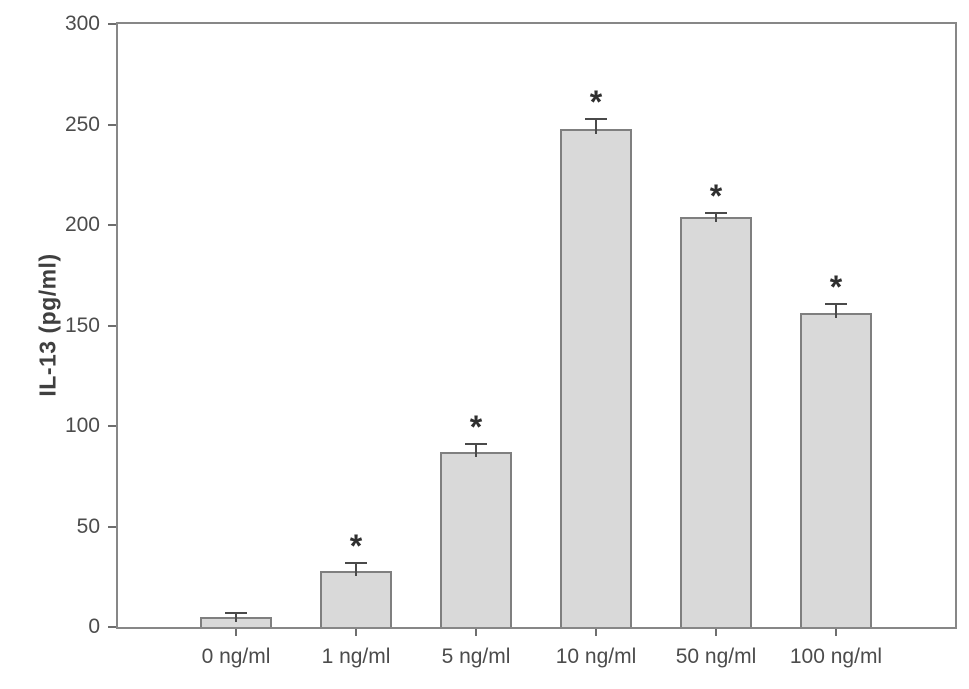 The height and width of the screenshot is (689, 969). Describe the element at coordinates (88, 526) in the screenshot. I see `y-axis-tick-label: 50` at that location.